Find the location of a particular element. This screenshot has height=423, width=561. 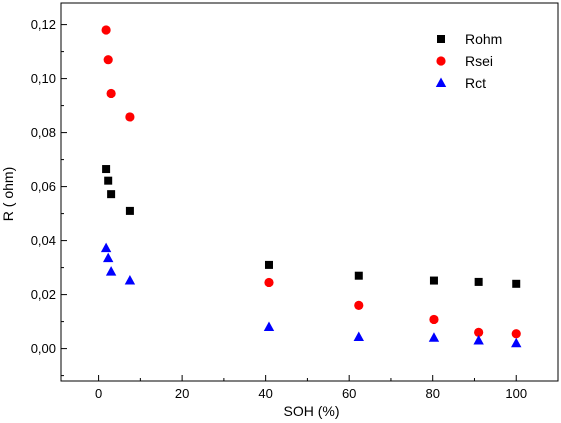

y-tick-label: 0,02 is located at coordinates (43, 294).